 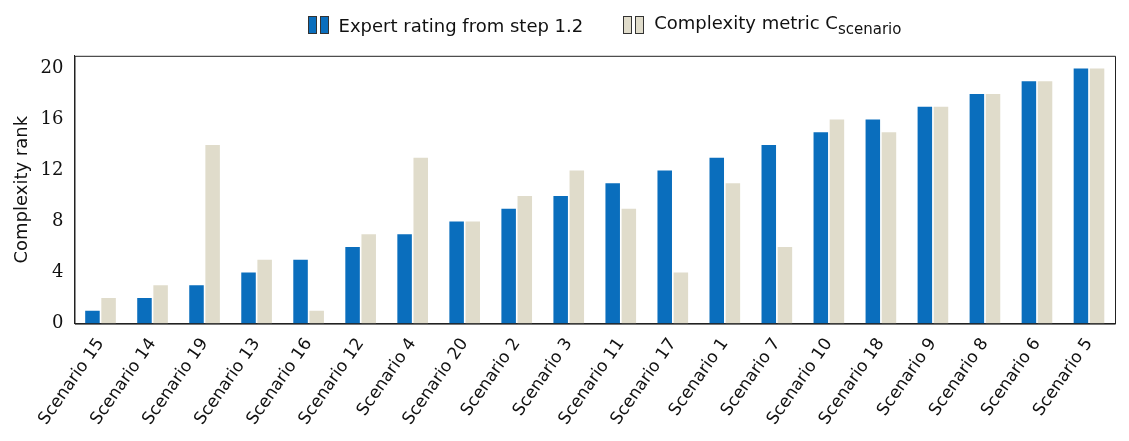 I want to click on y-tick-label: 16, so click(x=52, y=118).